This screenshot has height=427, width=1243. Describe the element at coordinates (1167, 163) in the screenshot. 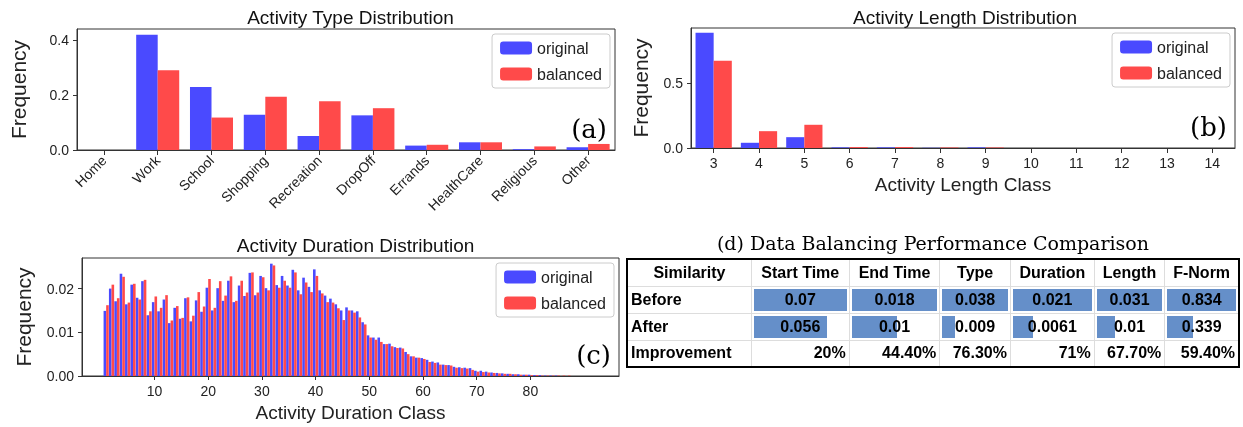

I see `x-tick-label: 13` at that location.